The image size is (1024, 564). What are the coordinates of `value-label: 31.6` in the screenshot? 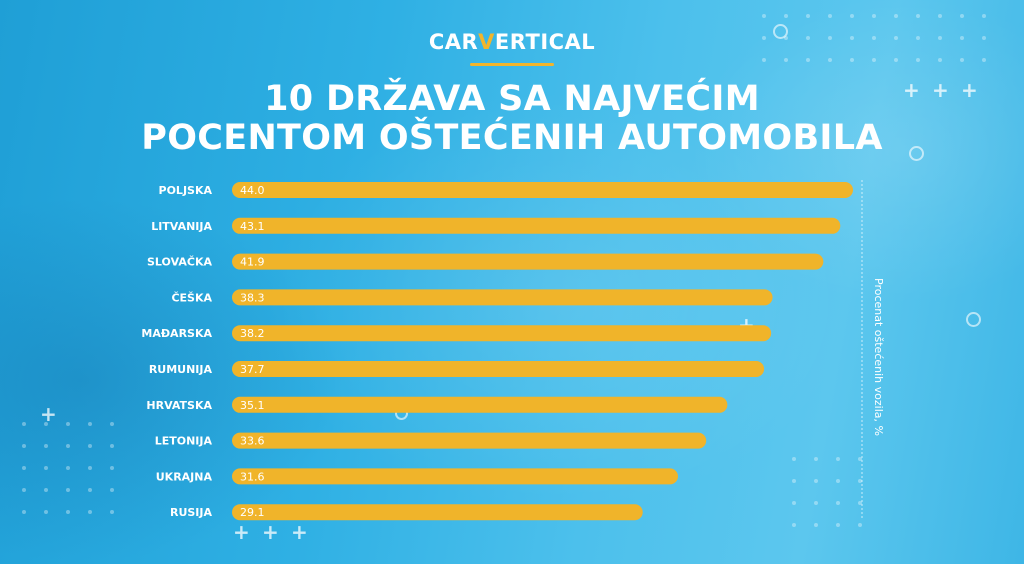 It's located at (252, 476).